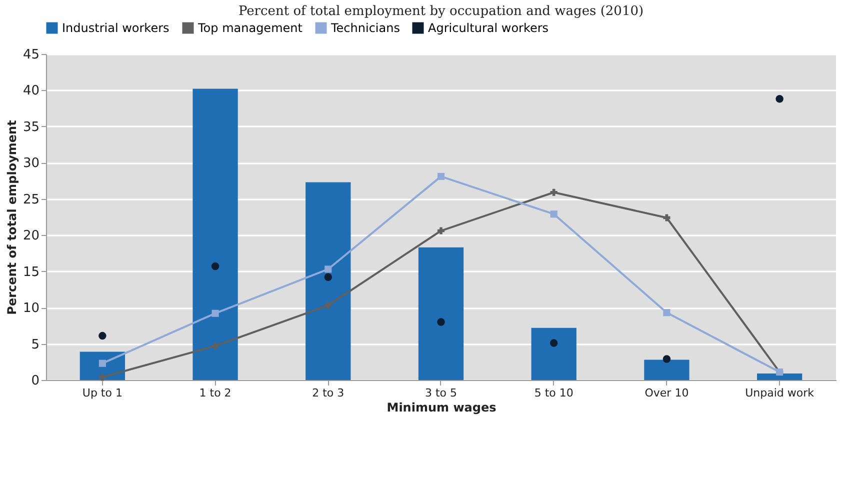  Describe the element at coordinates (116, 28) in the screenshot. I see `legend-label: Industrial workers` at that location.